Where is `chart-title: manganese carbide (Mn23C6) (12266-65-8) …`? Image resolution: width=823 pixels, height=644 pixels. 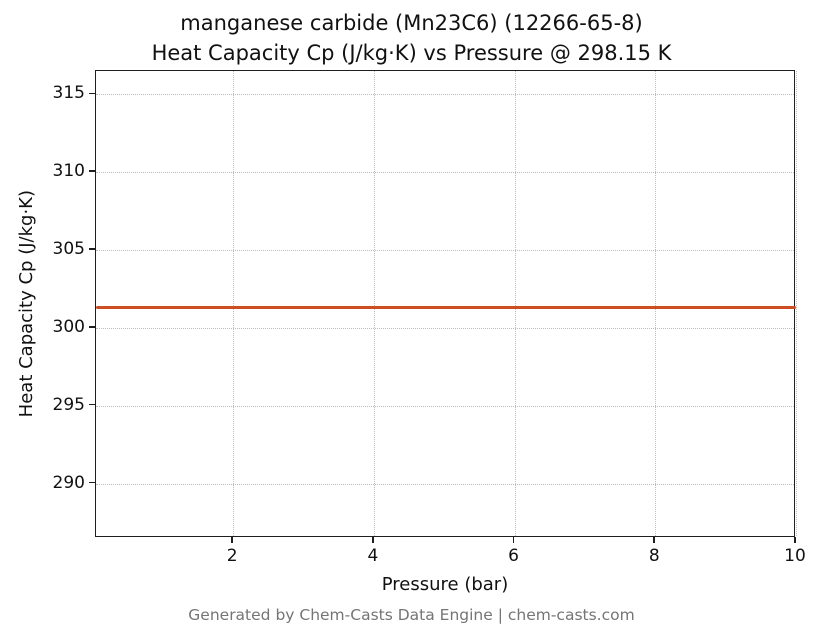 chart-title: manganese carbide (Mn23C6) (12266-65-8) … is located at coordinates (411, 39).